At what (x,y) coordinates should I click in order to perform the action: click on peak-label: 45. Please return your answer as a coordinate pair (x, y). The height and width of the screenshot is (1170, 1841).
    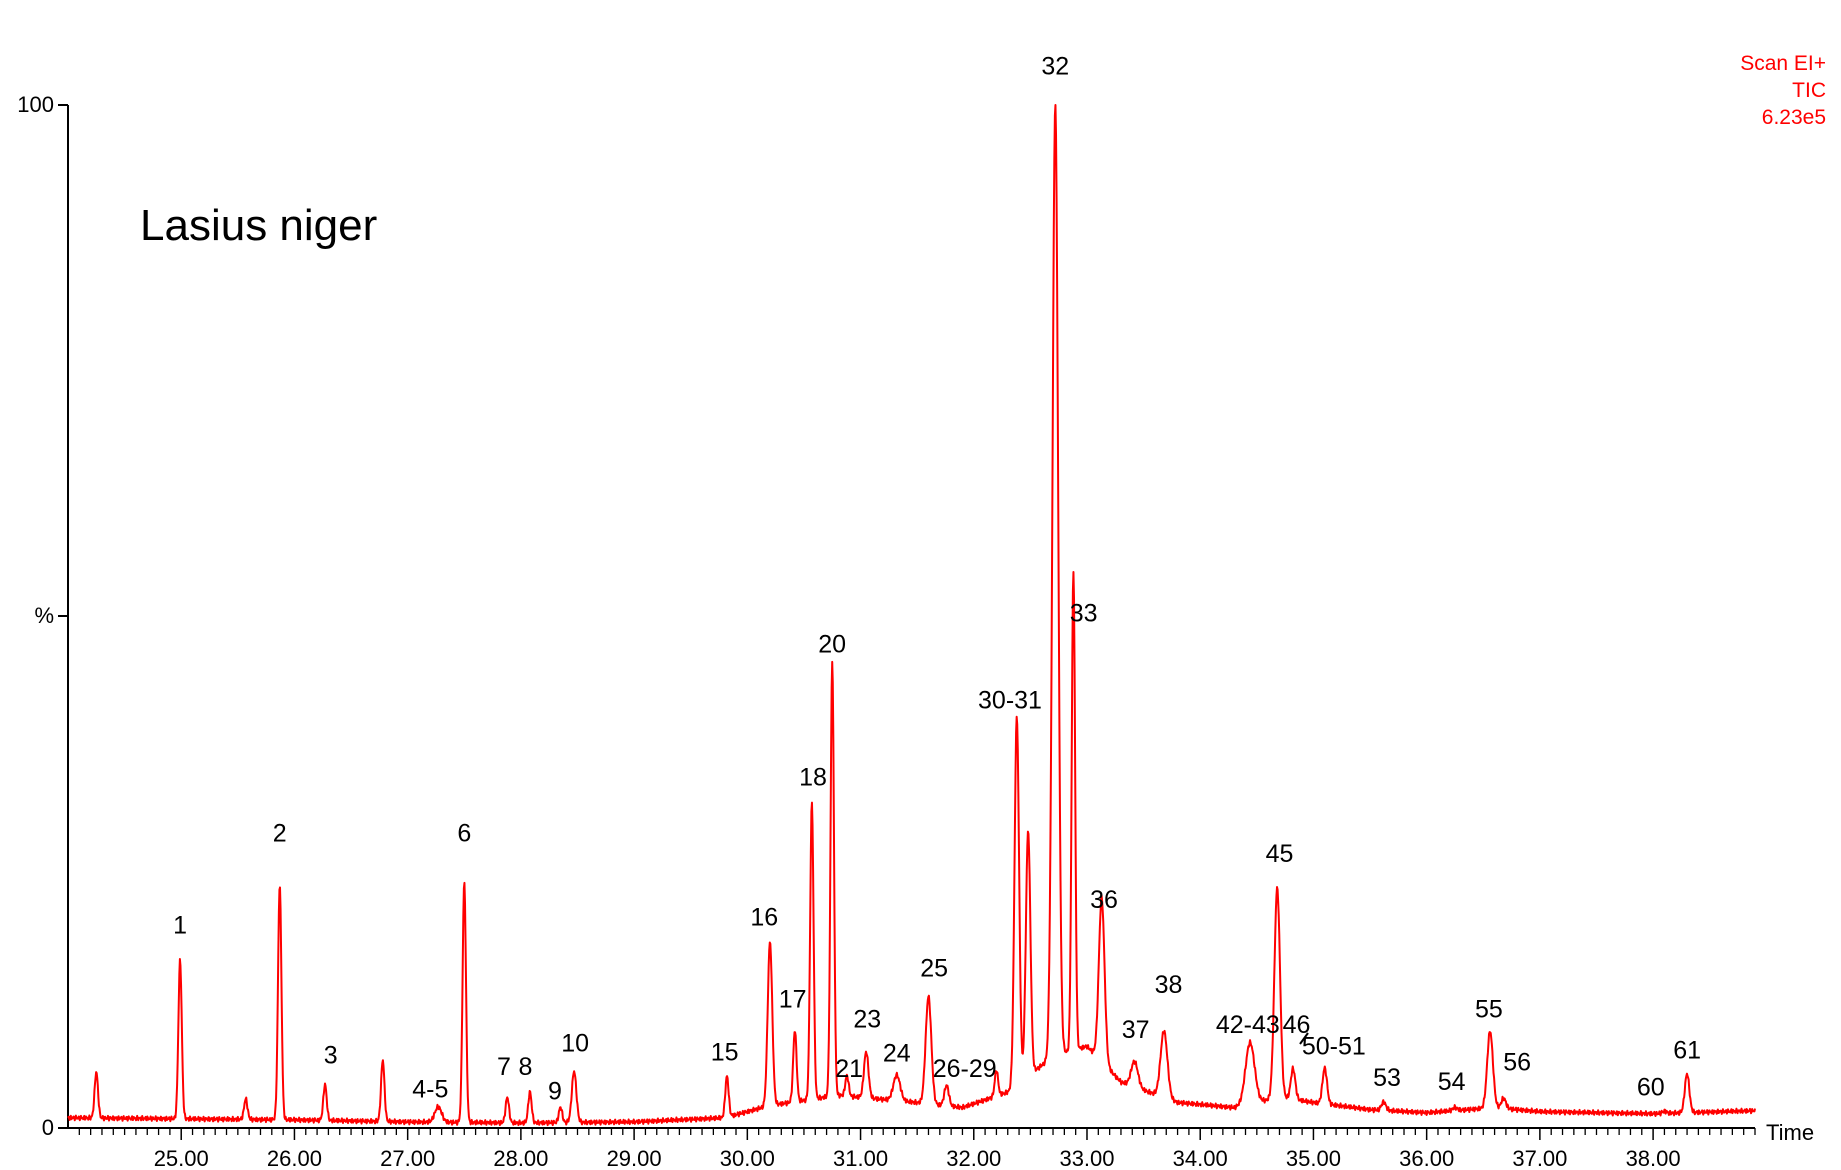
    Looking at the image, I should click on (1280, 854).